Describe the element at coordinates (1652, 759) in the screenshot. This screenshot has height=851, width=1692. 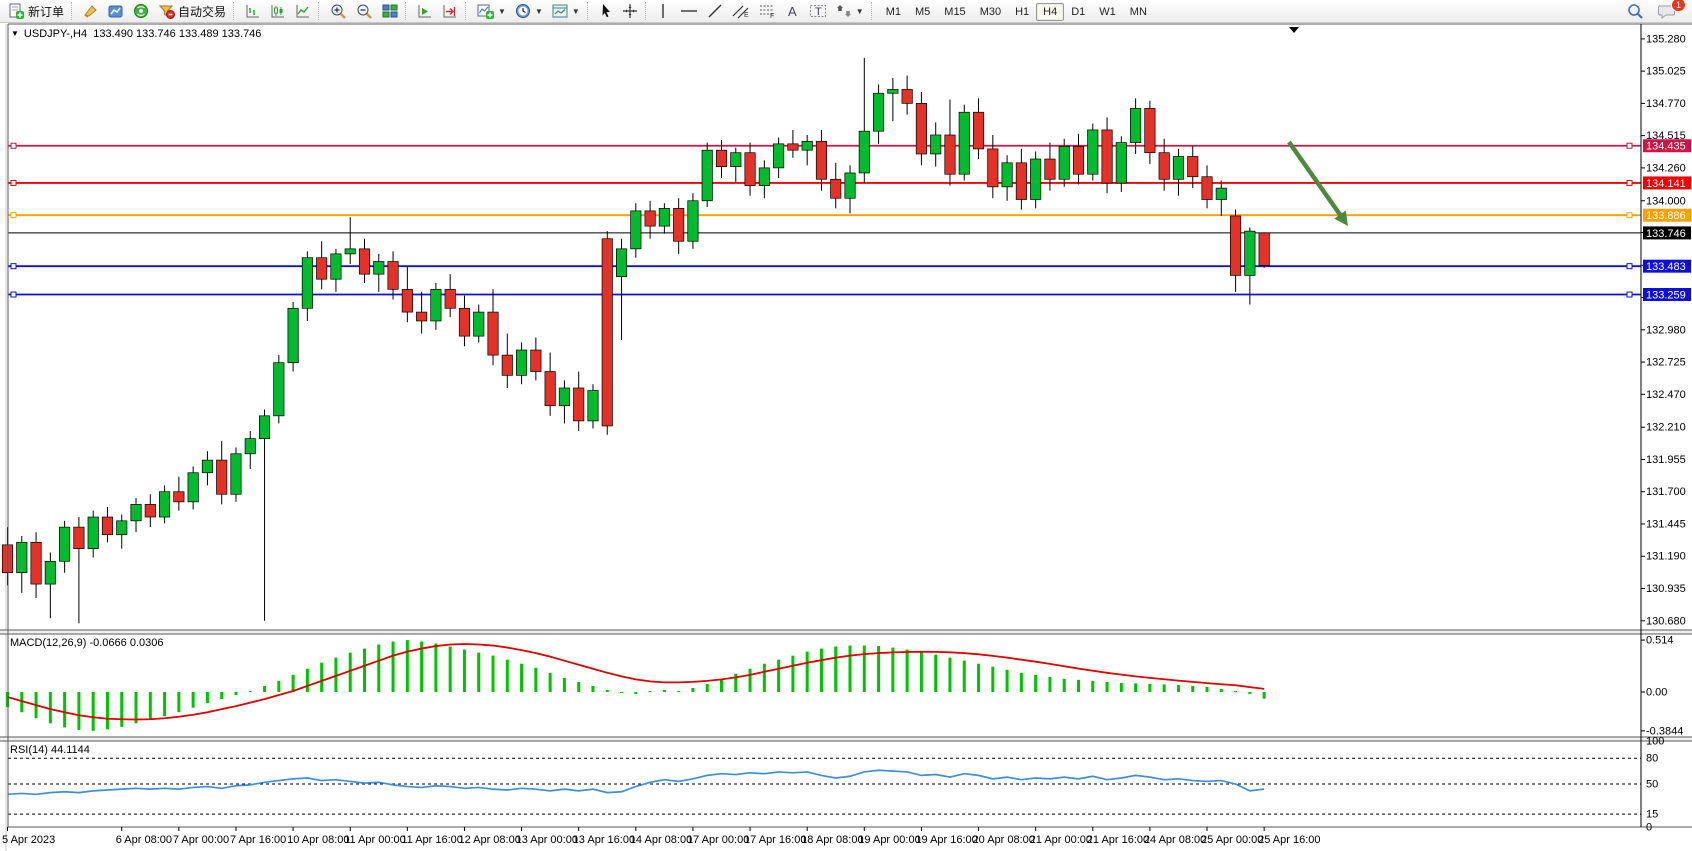
I see `rsi-scale-label: 80` at that location.